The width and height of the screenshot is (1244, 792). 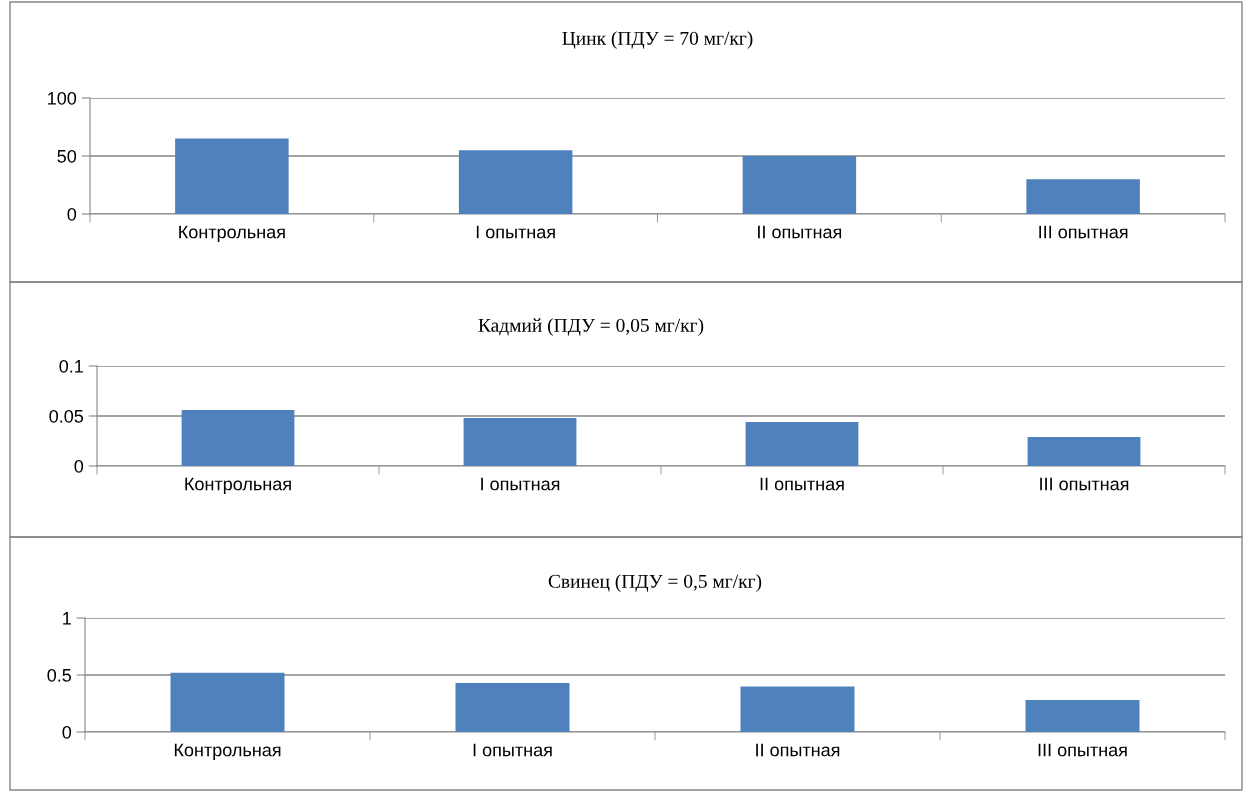 What do you see at coordinates (67, 156) in the screenshot?
I see `y-tick-label: 50` at bounding box center [67, 156].